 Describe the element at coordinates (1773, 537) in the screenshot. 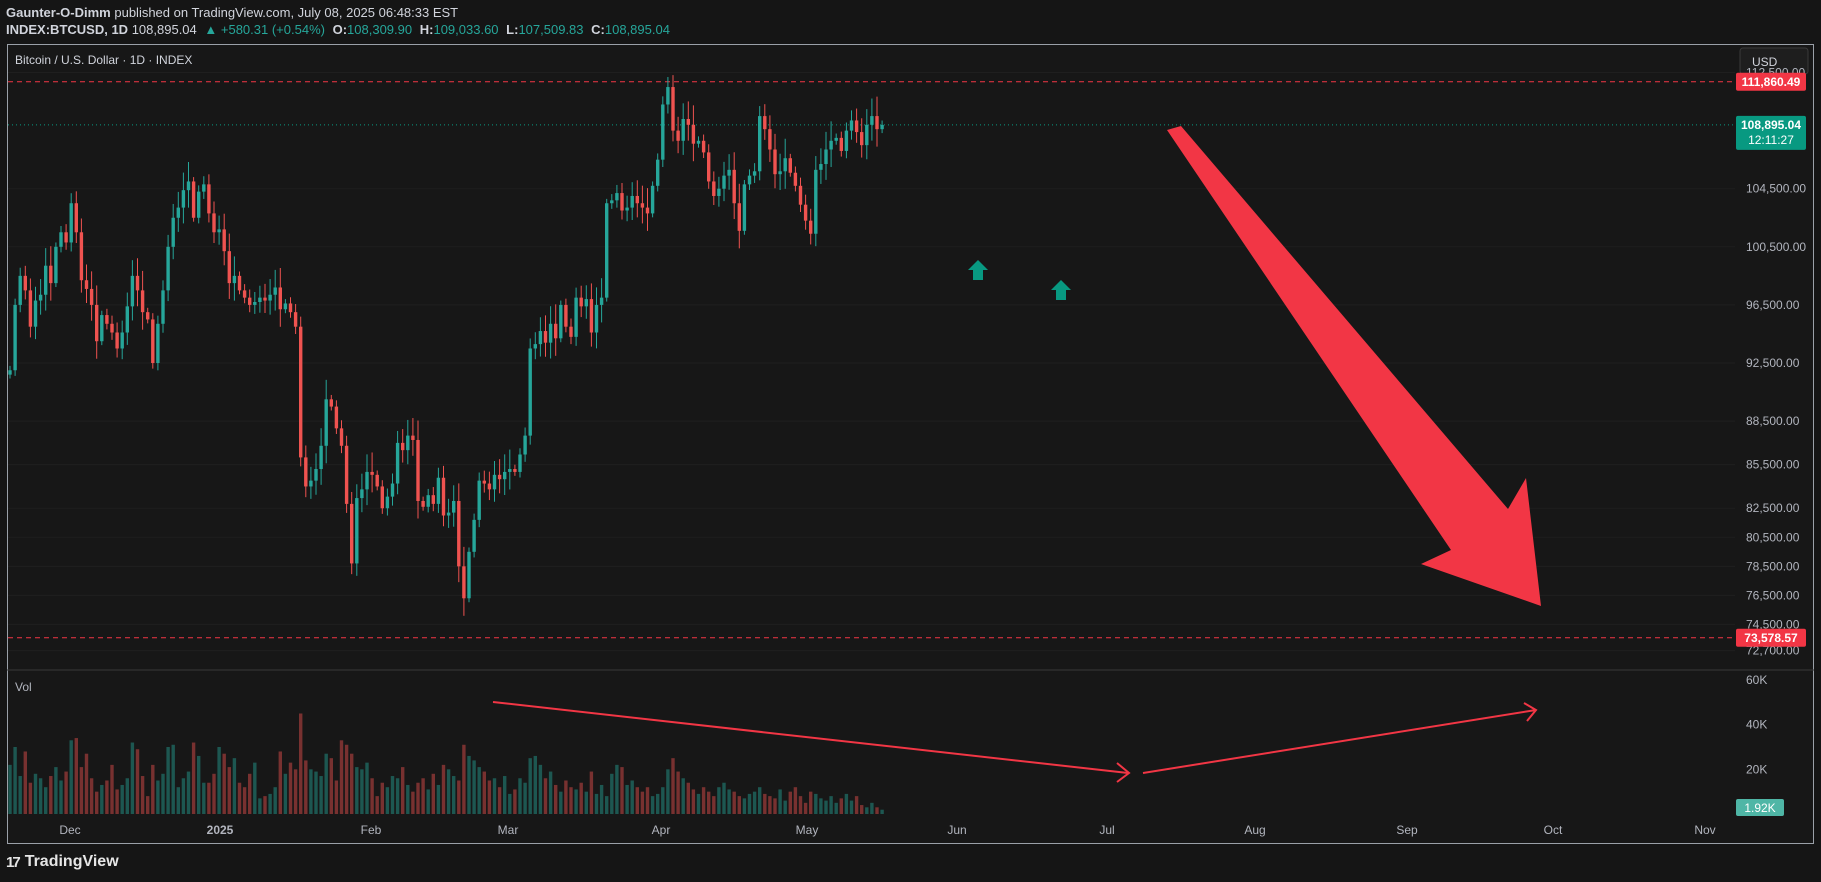

I see `price-tick-label: 80,500.00` at that location.